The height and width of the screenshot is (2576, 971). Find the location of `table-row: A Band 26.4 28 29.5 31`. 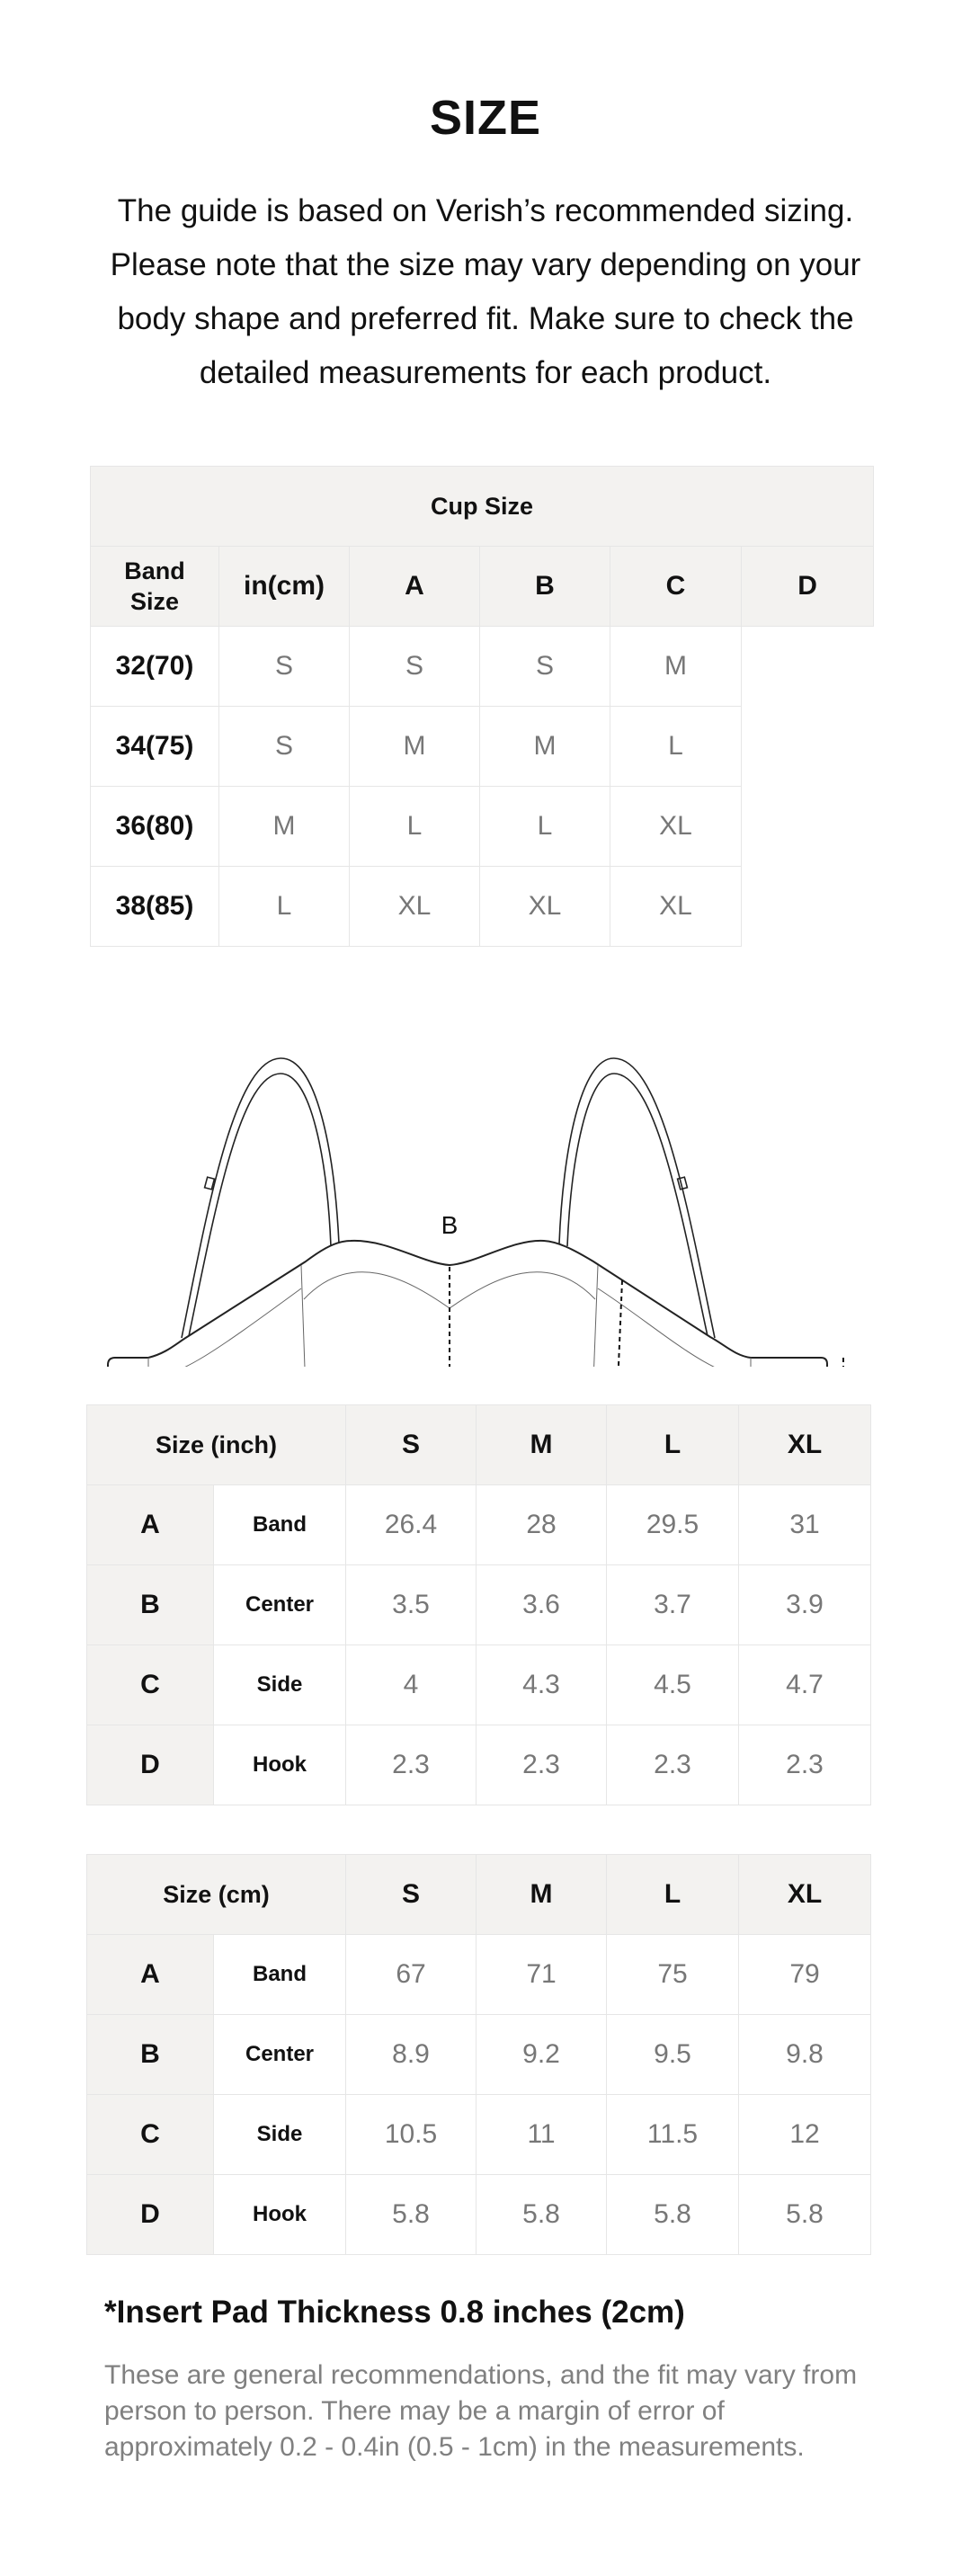

table-row: A Band 26.4 28 29.5 31 is located at coordinates (479, 1524).